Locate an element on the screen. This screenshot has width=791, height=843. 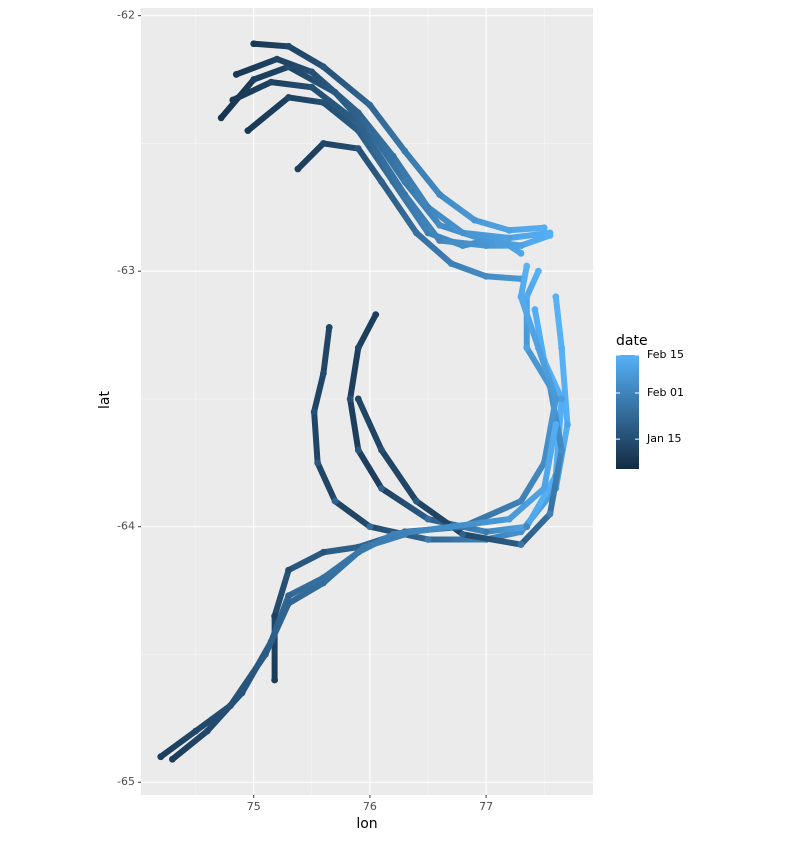
legend-title: date is located at coordinates (632, 341).